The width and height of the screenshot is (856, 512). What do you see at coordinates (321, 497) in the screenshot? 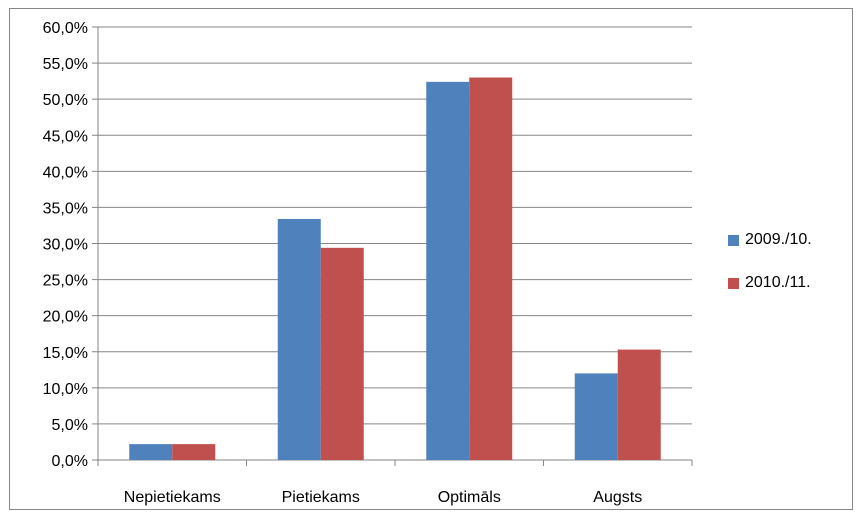
I see `category-label: Pietiekams` at bounding box center [321, 497].